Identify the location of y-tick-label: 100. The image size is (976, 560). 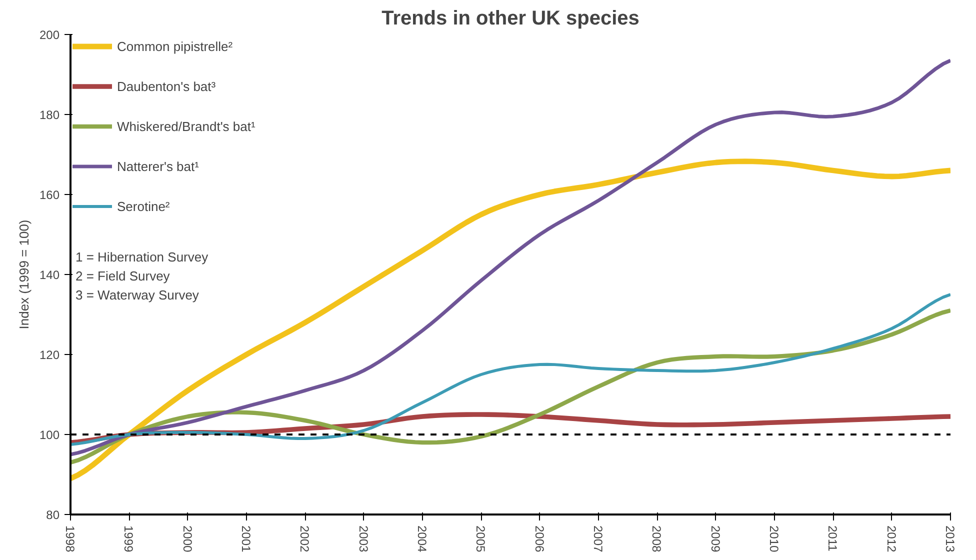
(49, 435).